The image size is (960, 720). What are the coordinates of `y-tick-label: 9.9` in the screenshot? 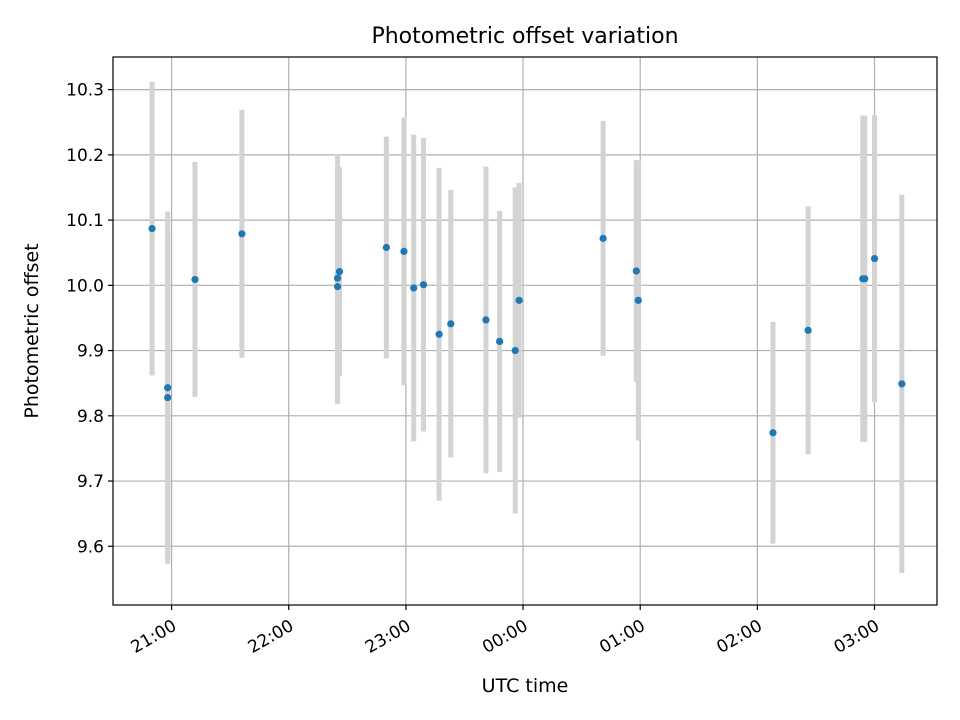 It's located at (90, 352).